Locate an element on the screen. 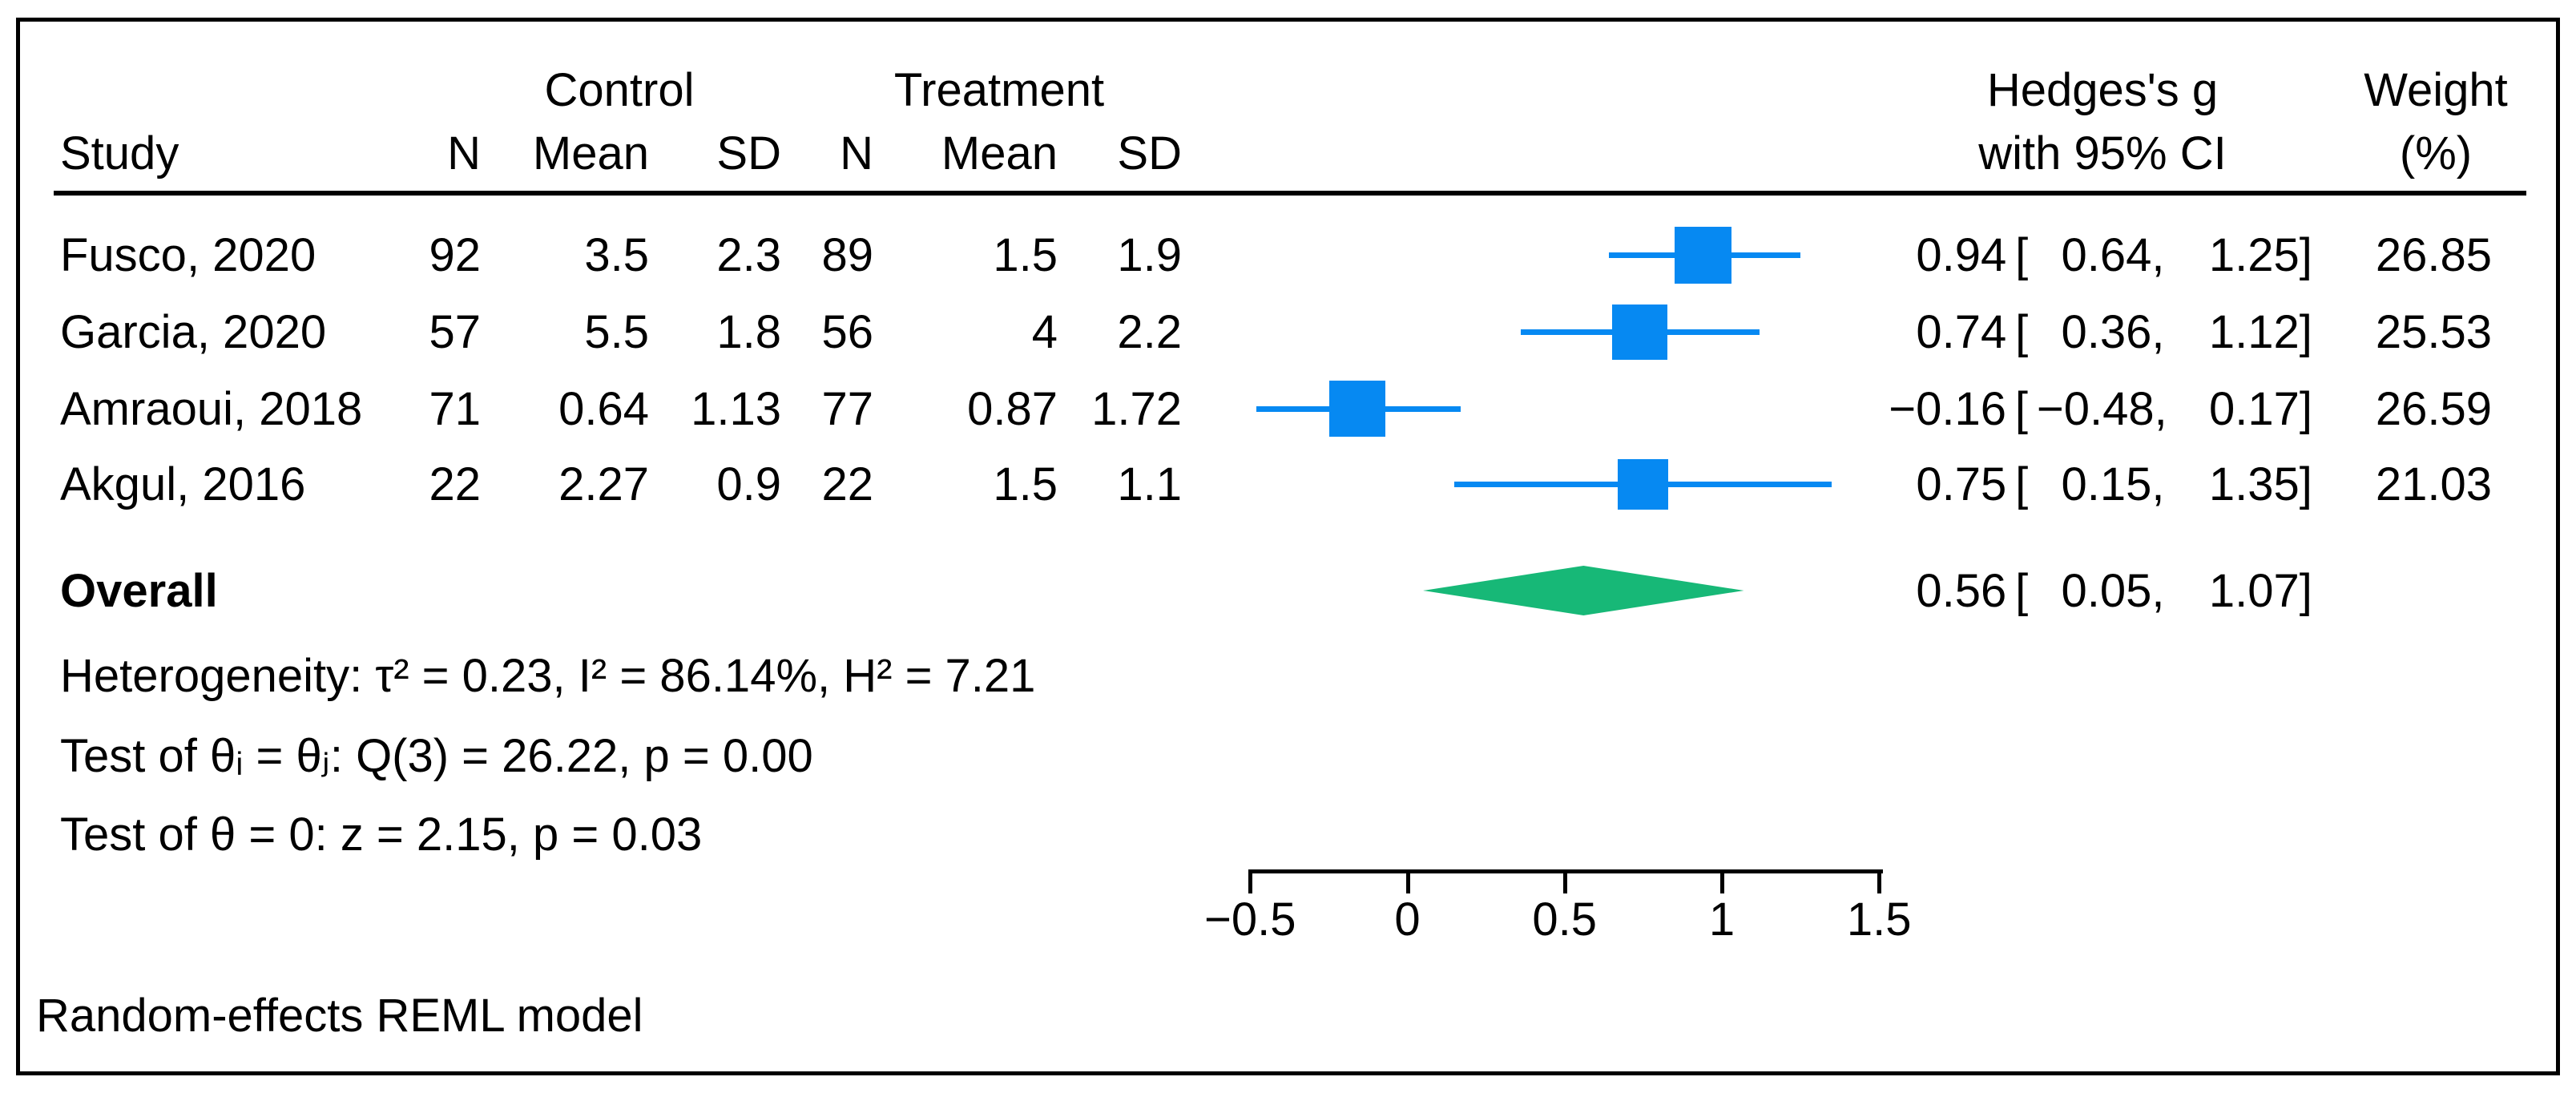 The image size is (2576, 1093). weight-value: 25.53 is located at coordinates (2433, 331).